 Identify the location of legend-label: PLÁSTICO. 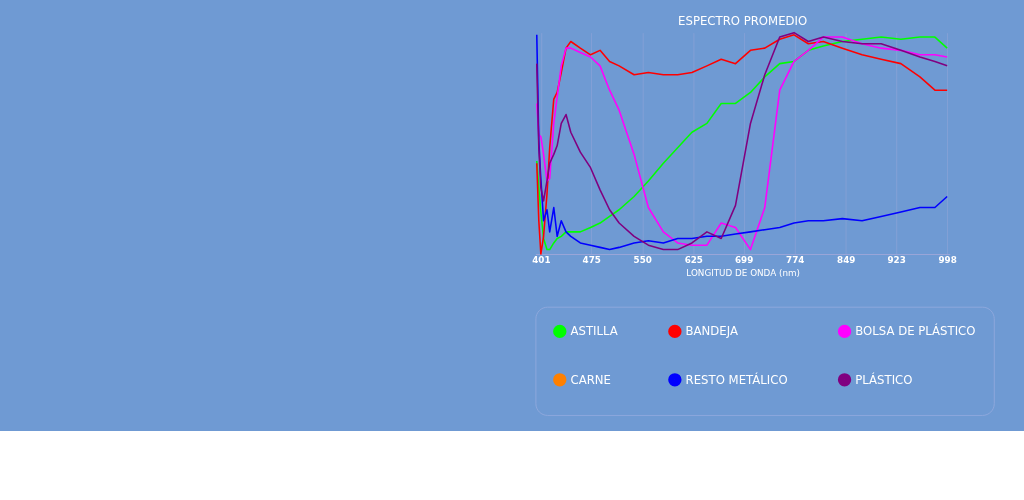
(884, 379).